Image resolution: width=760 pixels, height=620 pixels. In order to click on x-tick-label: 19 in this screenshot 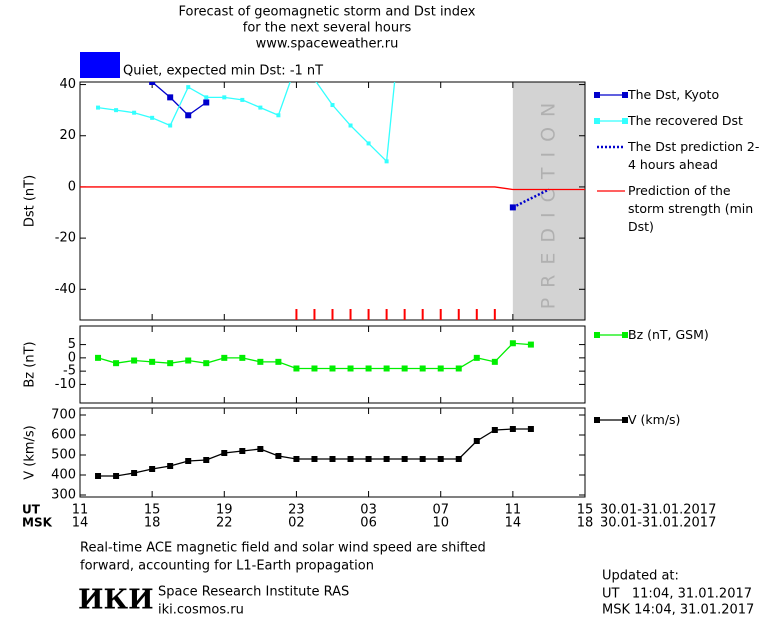, I will do `click(224, 510)`.